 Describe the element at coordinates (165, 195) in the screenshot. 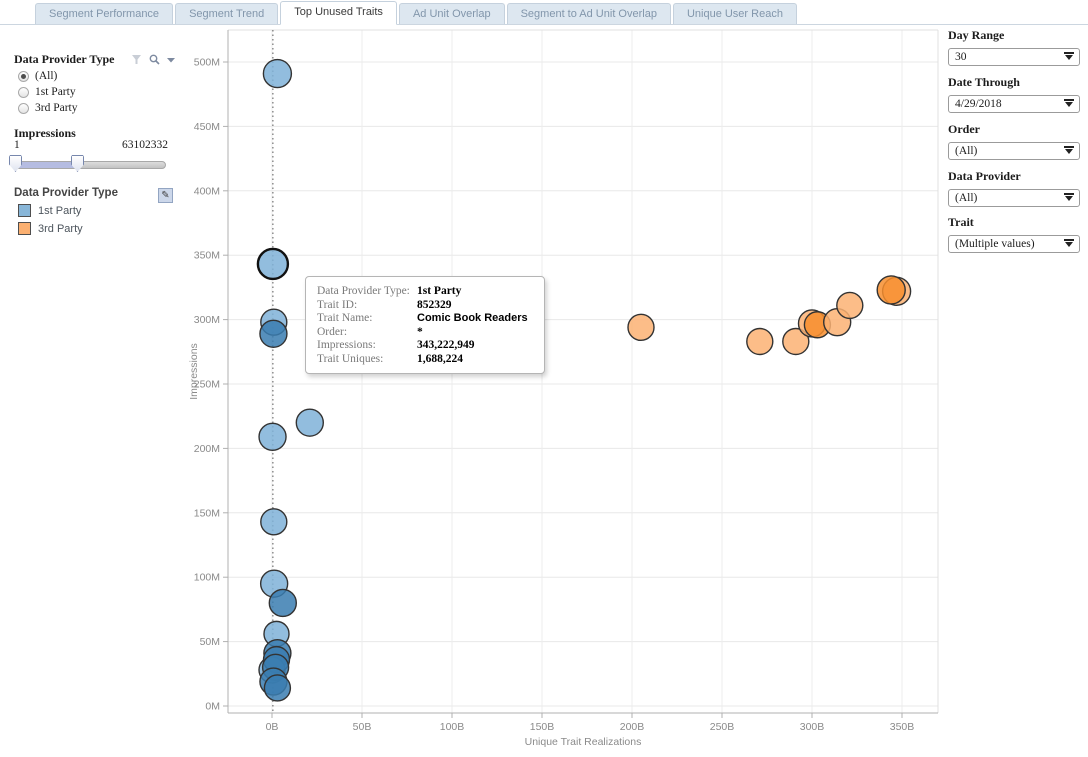

I see `legend-edit-icon: ✎` at that location.